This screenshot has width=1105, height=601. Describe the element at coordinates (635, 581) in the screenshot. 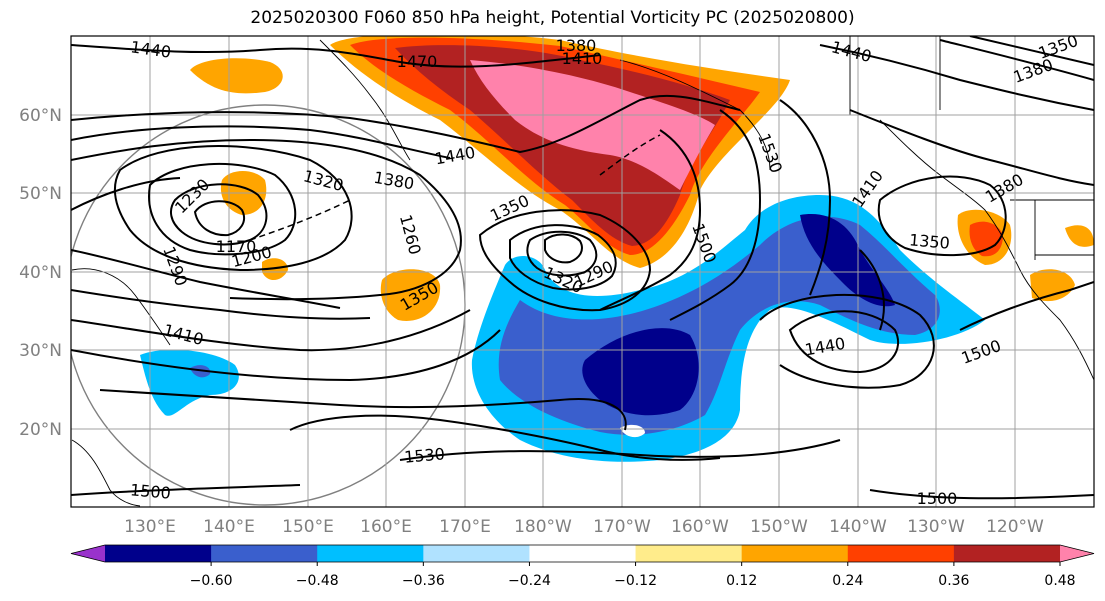

I see `colorbar-tick-label: −0.12` at that location.